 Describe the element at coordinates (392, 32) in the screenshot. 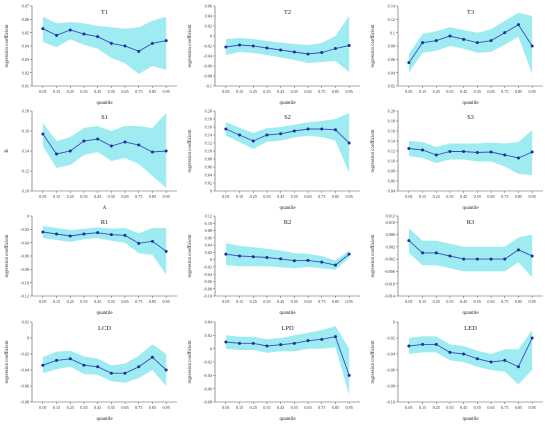

I see `y-tick-label: 0.1` at that location.